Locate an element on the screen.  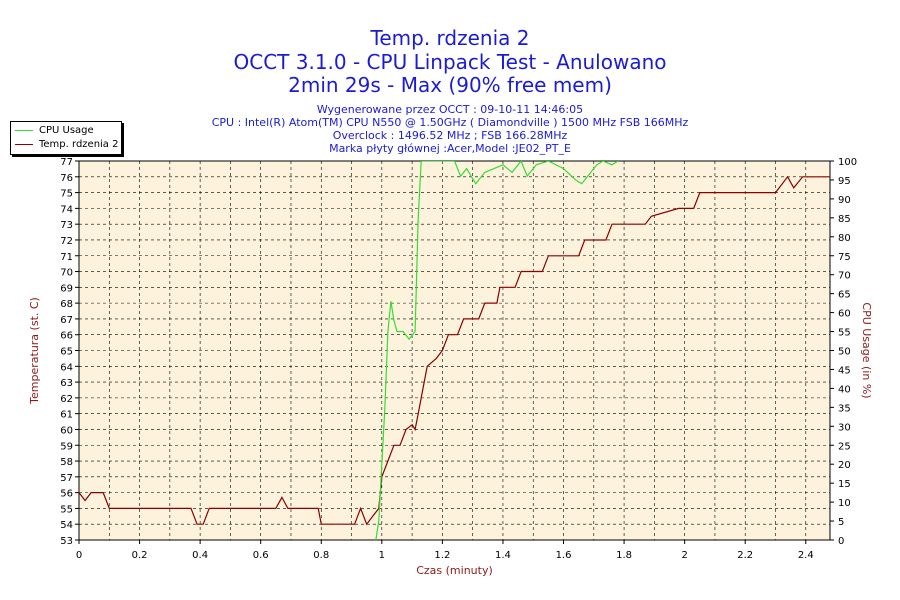
y-left-tick-label: 63 is located at coordinates (66, 383).